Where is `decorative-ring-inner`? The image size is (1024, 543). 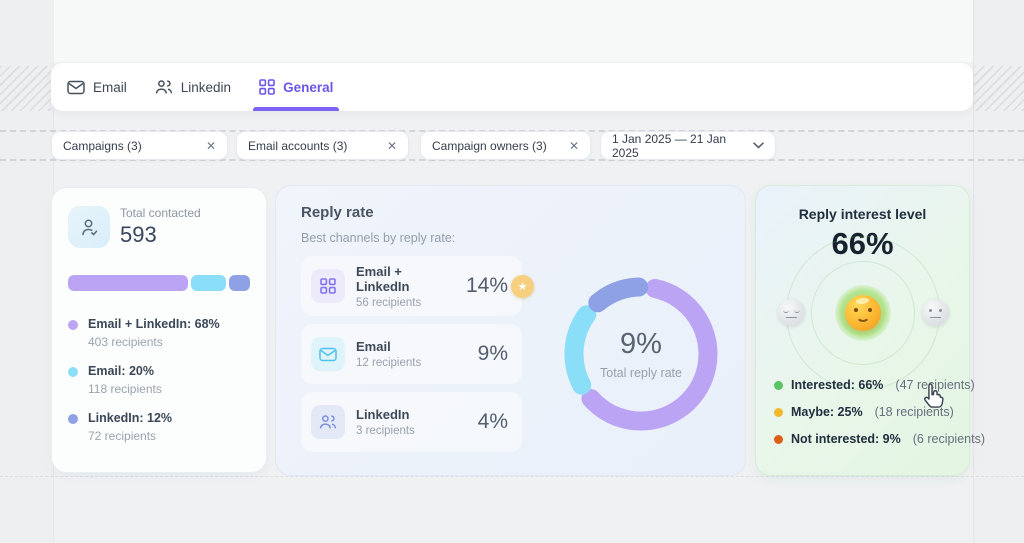 decorative-ring-inner is located at coordinates (863, 313).